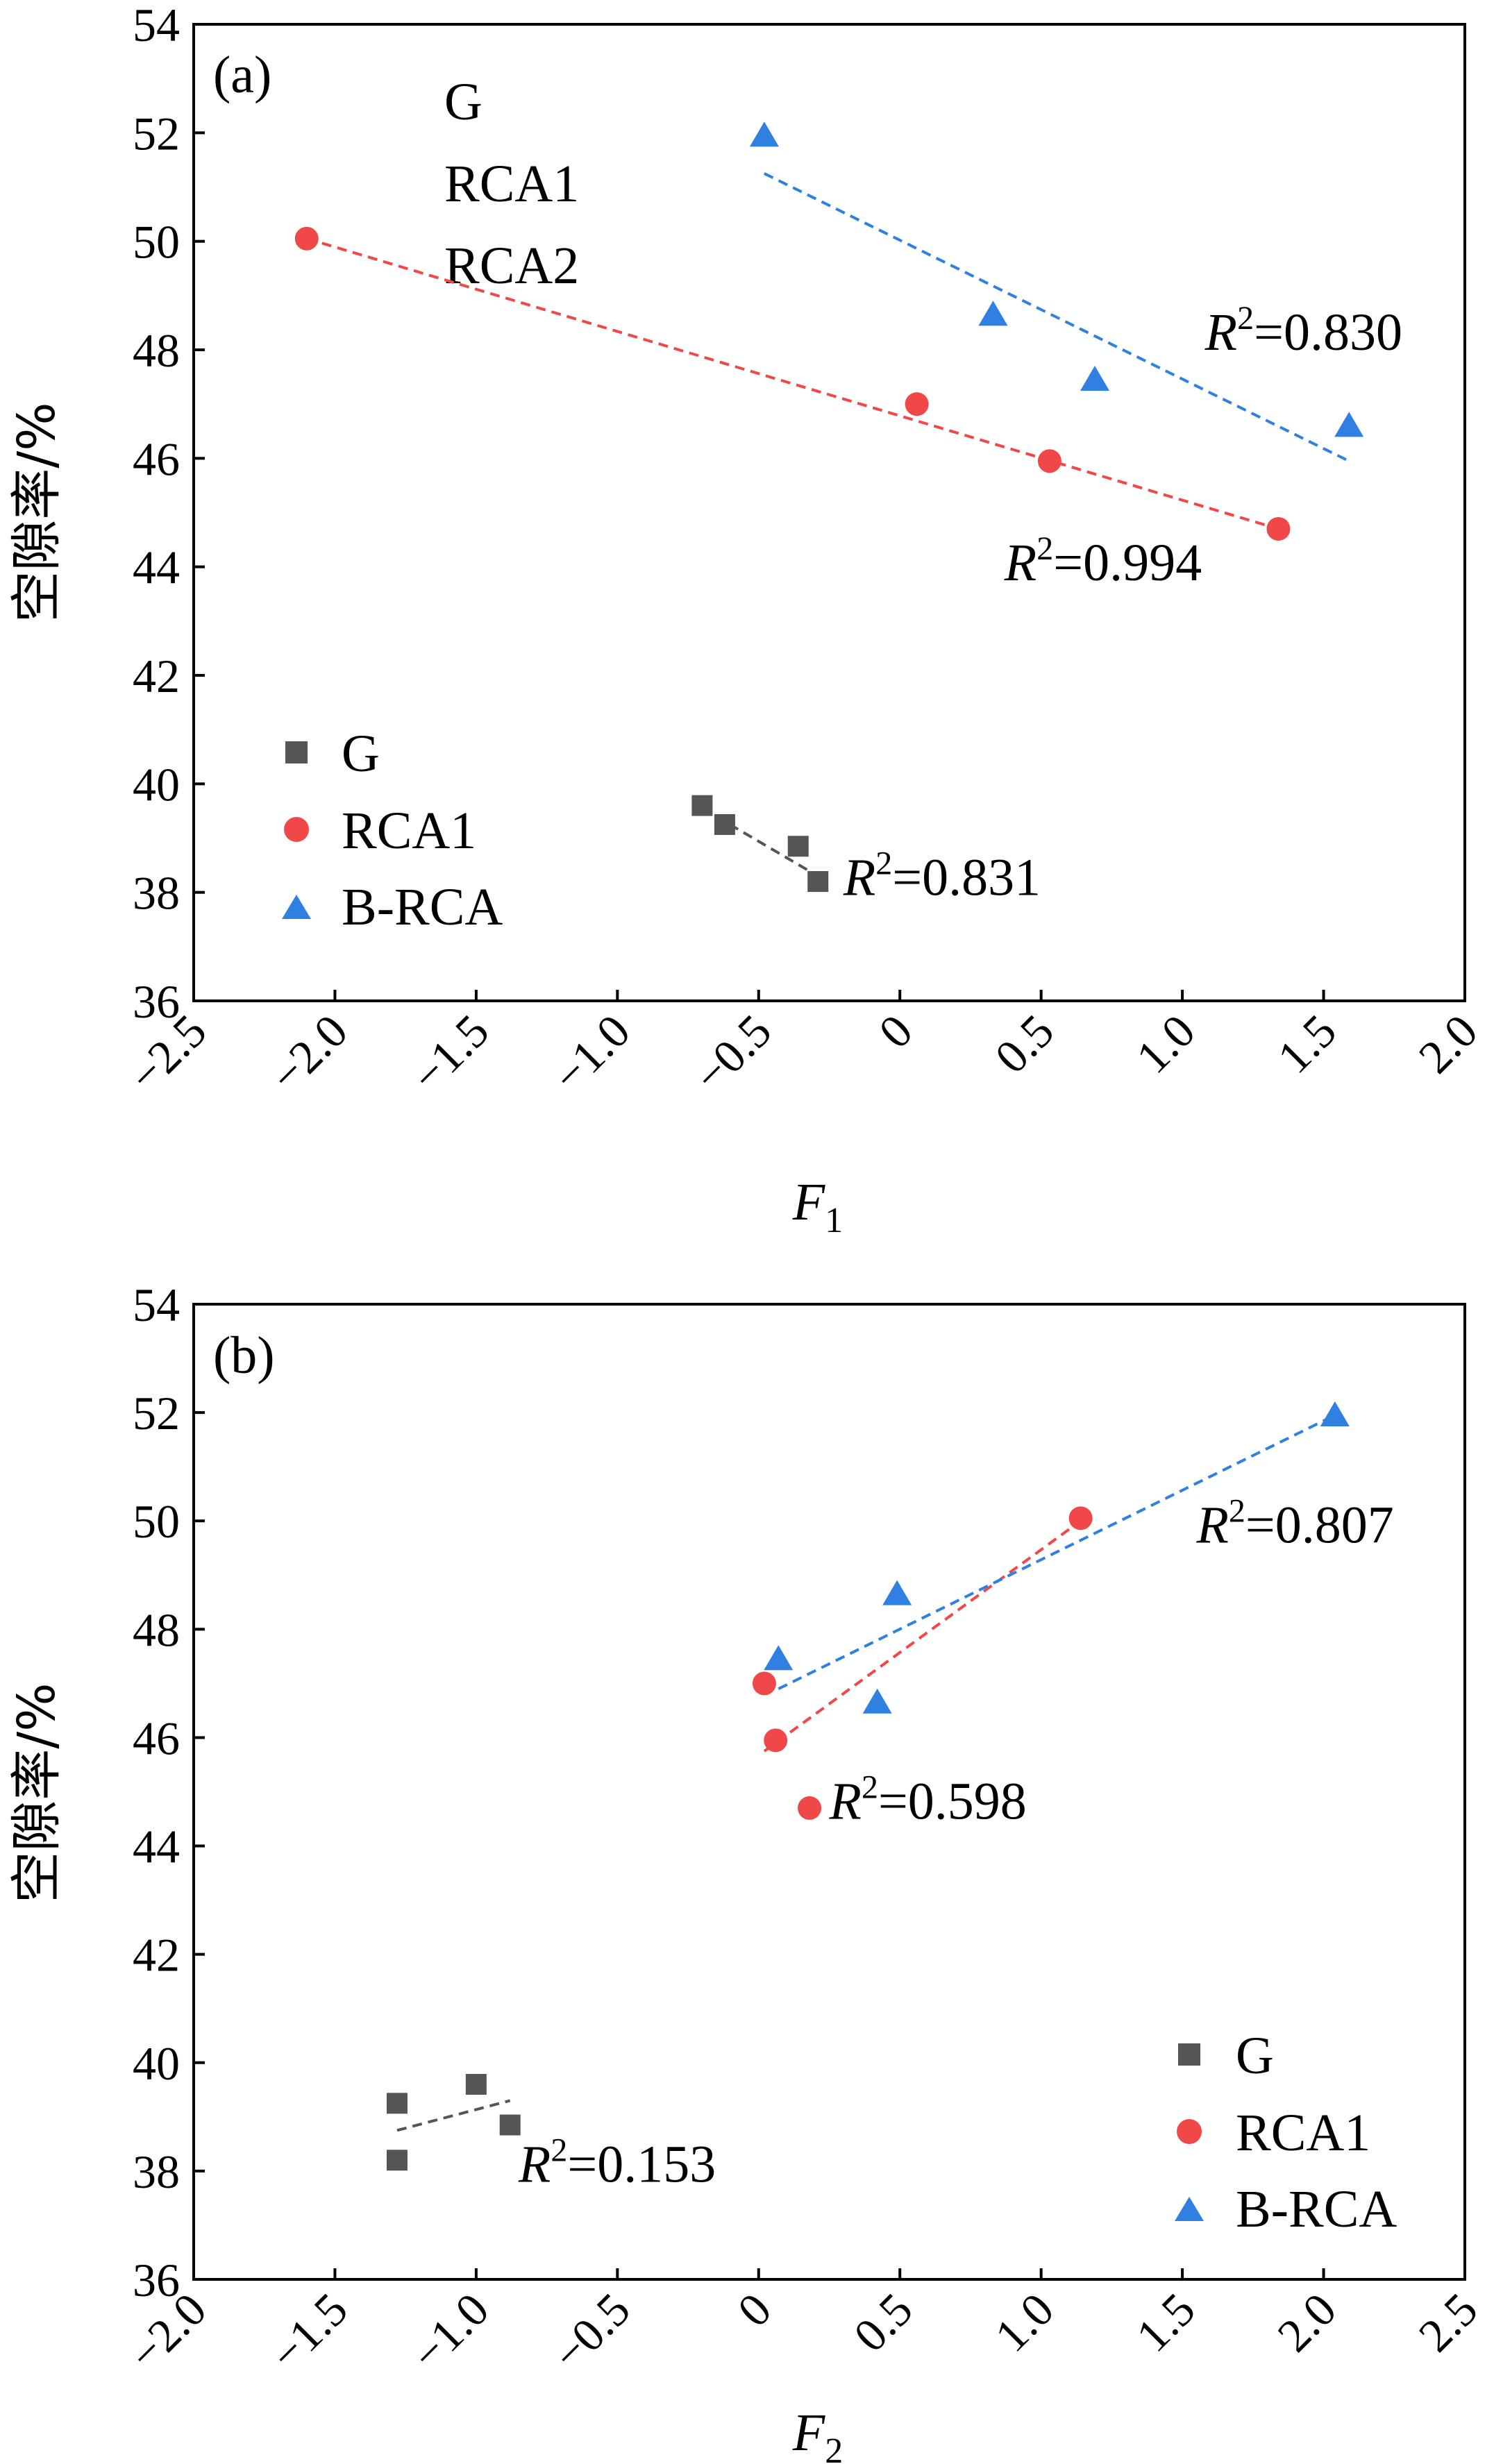 The image size is (1494, 2464). I want to click on fit-line-b-rca, so click(1057, 318).